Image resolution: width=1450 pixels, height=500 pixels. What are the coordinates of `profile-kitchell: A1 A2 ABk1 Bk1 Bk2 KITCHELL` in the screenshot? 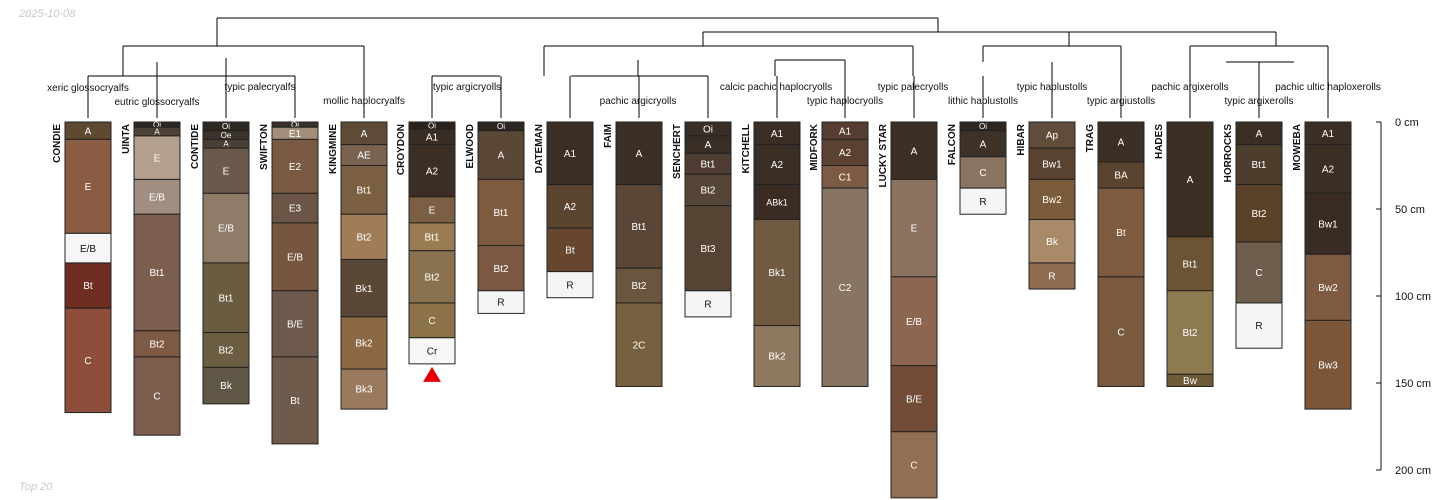 It's located at (771, 254).